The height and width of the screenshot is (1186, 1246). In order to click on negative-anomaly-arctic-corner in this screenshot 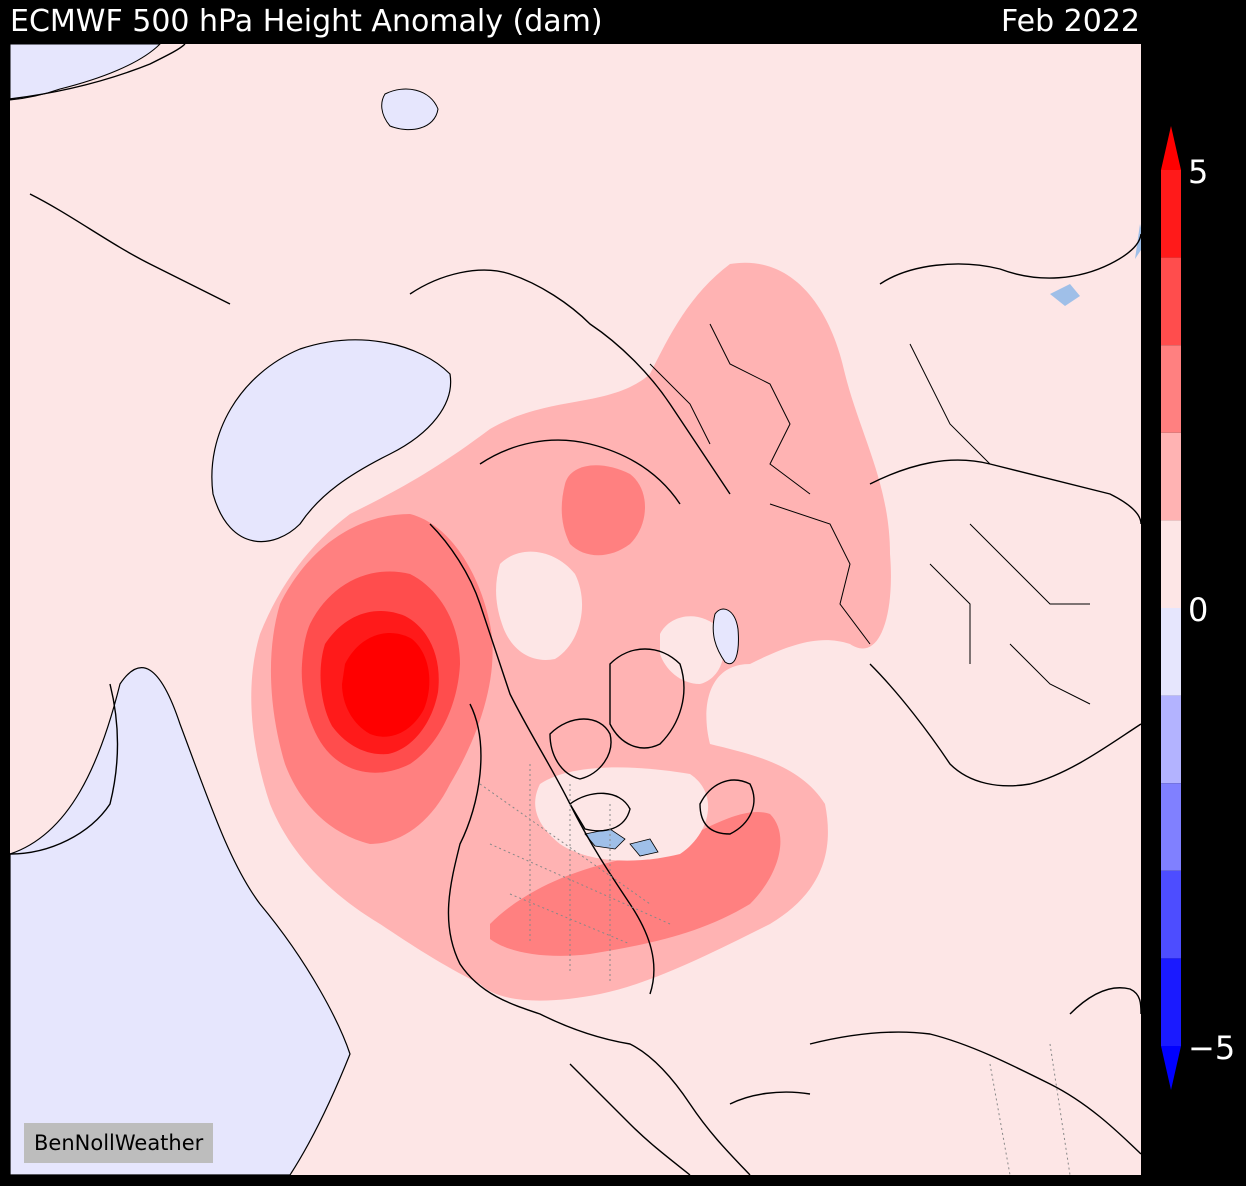, I will do `click(85, 72)`.